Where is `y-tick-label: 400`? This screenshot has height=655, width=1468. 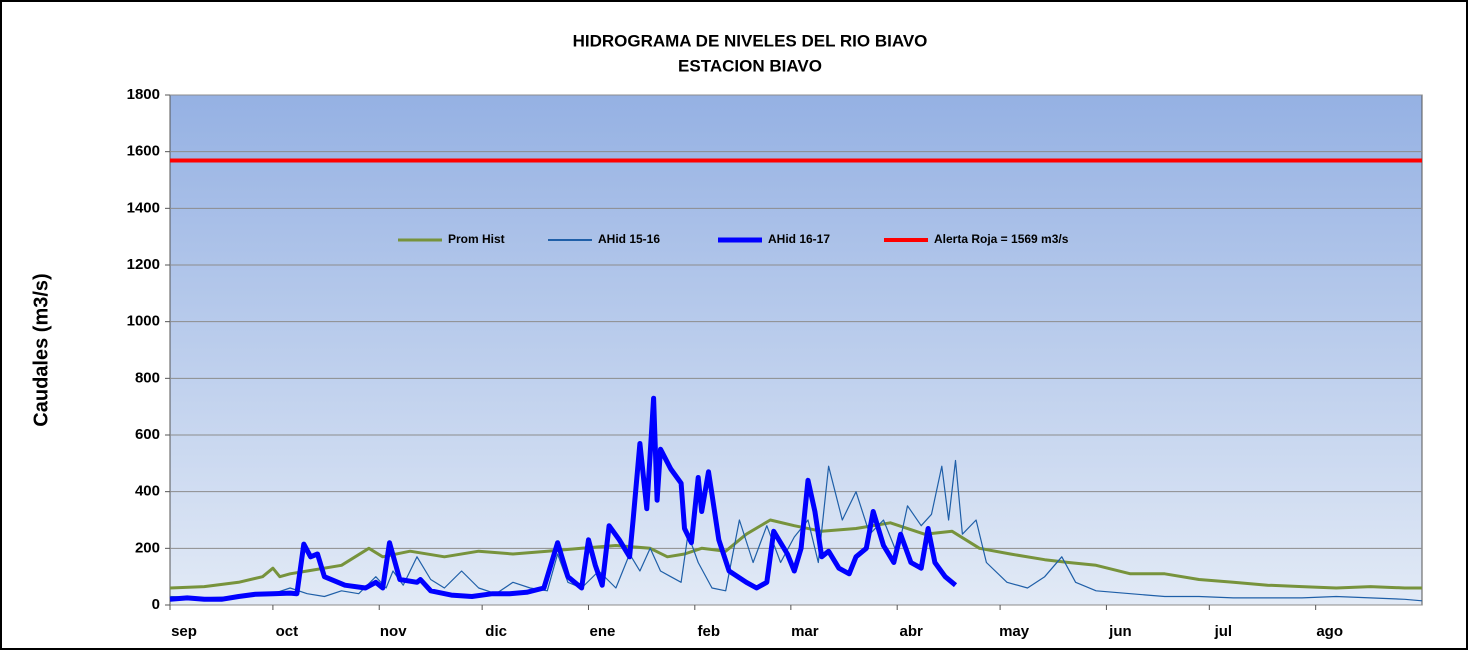
y-tick-label: 400 is located at coordinates (147, 491).